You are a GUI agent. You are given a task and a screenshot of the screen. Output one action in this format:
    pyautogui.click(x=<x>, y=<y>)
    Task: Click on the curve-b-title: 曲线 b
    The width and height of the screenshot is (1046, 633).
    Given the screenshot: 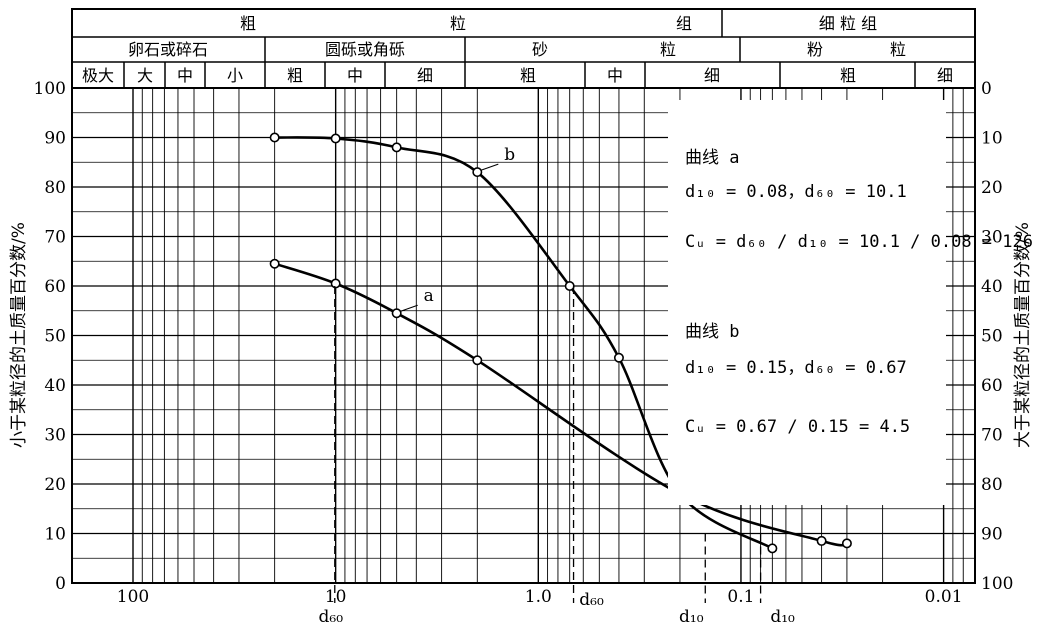 What is the action you would take?
    pyautogui.click(x=712, y=332)
    